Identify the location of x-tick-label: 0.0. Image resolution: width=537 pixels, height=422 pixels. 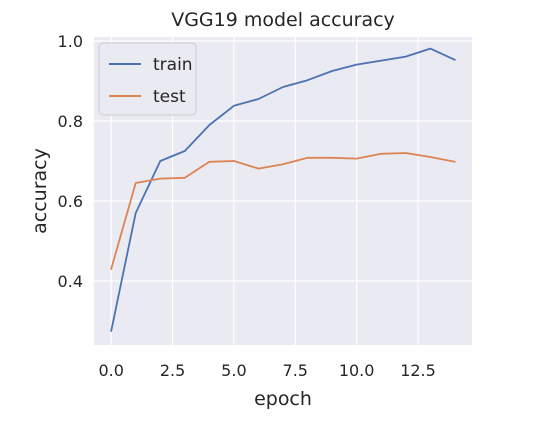
(110, 370).